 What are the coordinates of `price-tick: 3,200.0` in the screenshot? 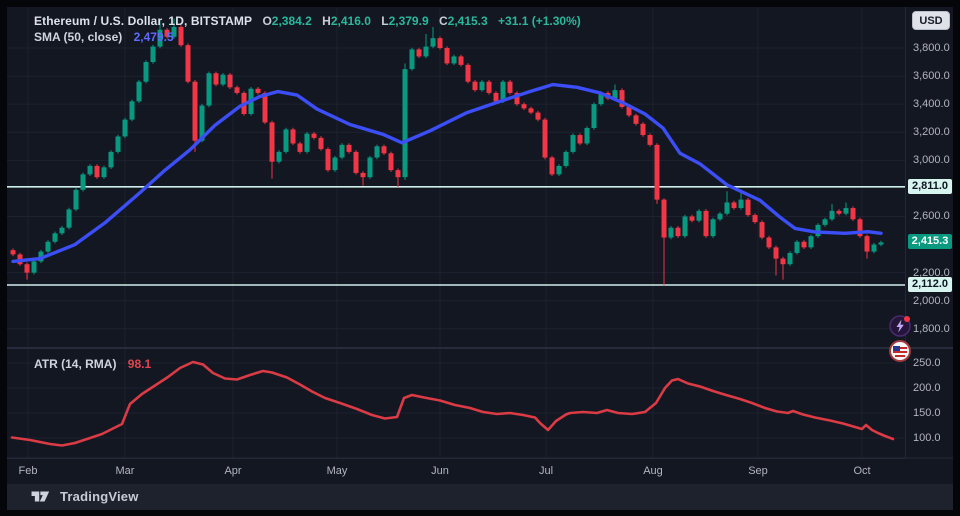 It's located at (931, 132).